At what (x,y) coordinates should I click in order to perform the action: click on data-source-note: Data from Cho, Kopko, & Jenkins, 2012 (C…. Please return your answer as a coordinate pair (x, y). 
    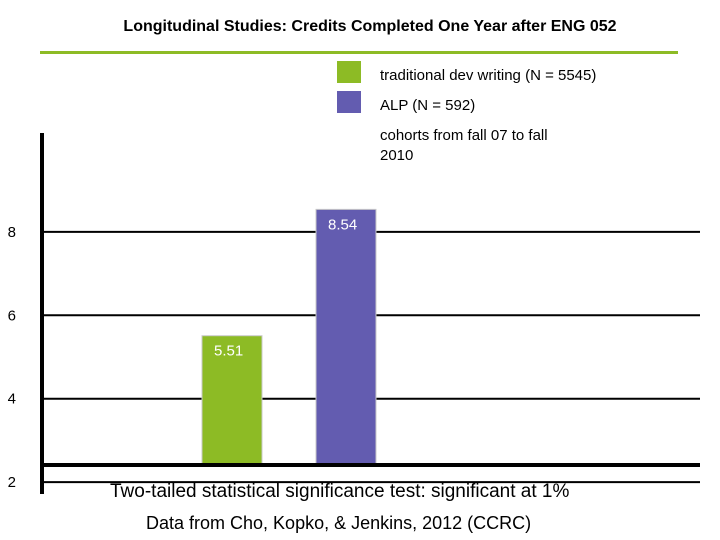
    Looking at the image, I should click on (339, 523).